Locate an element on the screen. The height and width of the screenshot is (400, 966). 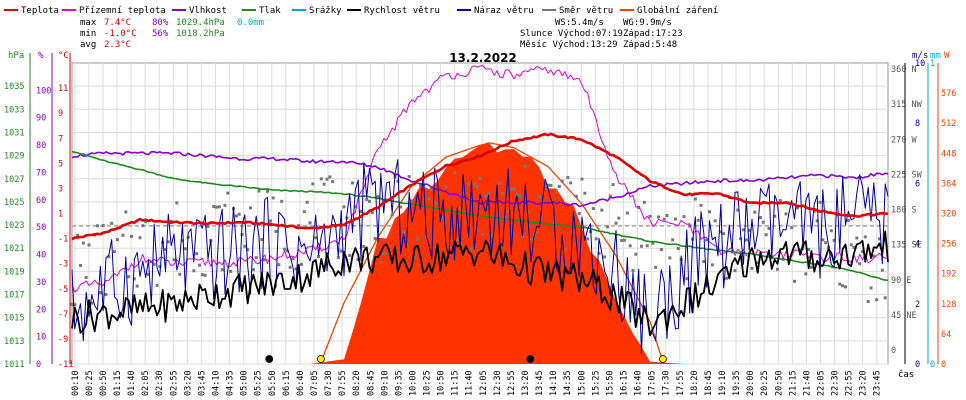
x-tick-label: 13:20 is located at coordinates (526, 383).